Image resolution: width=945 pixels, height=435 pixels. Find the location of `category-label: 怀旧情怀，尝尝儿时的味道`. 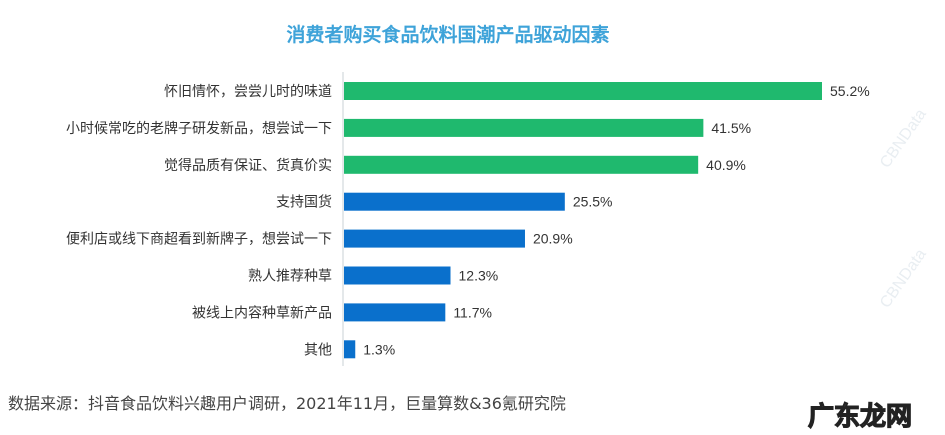

category-label: 怀旧情怀，尝尝儿时的味道 is located at coordinates (248, 92).